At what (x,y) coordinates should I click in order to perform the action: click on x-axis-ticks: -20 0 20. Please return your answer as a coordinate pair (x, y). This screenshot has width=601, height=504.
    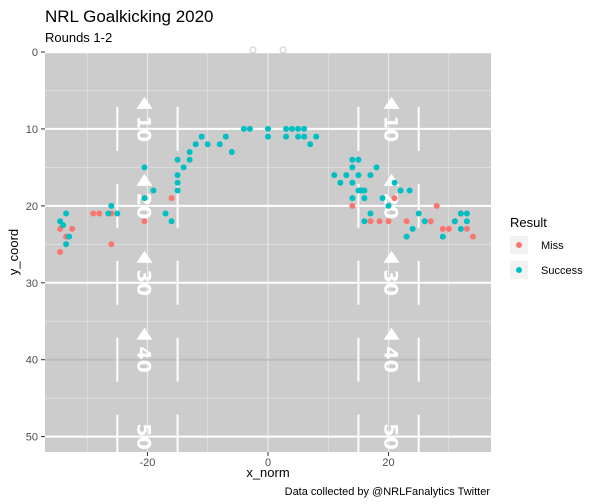
    Looking at the image, I should click on (267, 460).